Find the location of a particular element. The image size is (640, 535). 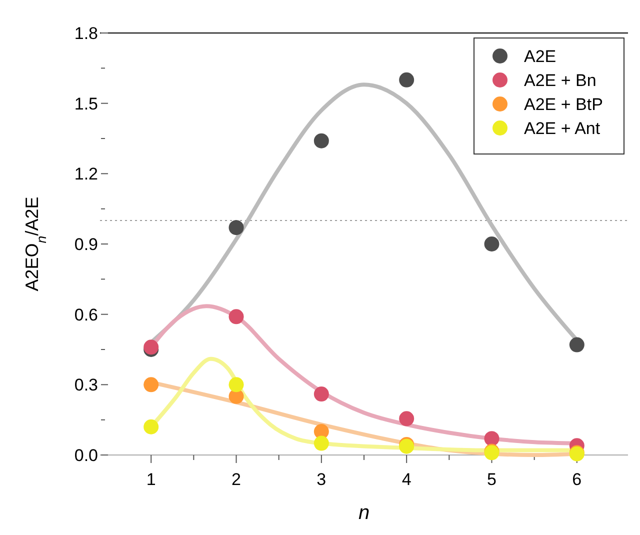

x-tick-label: 6 is located at coordinates (577, 479).